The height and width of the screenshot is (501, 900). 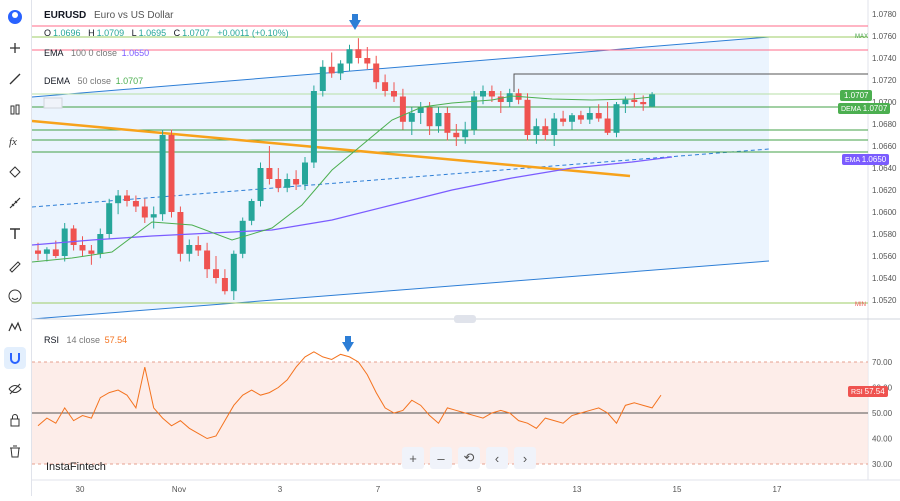 I want to click on ema-label: EMA, so click(x=54, y=53).